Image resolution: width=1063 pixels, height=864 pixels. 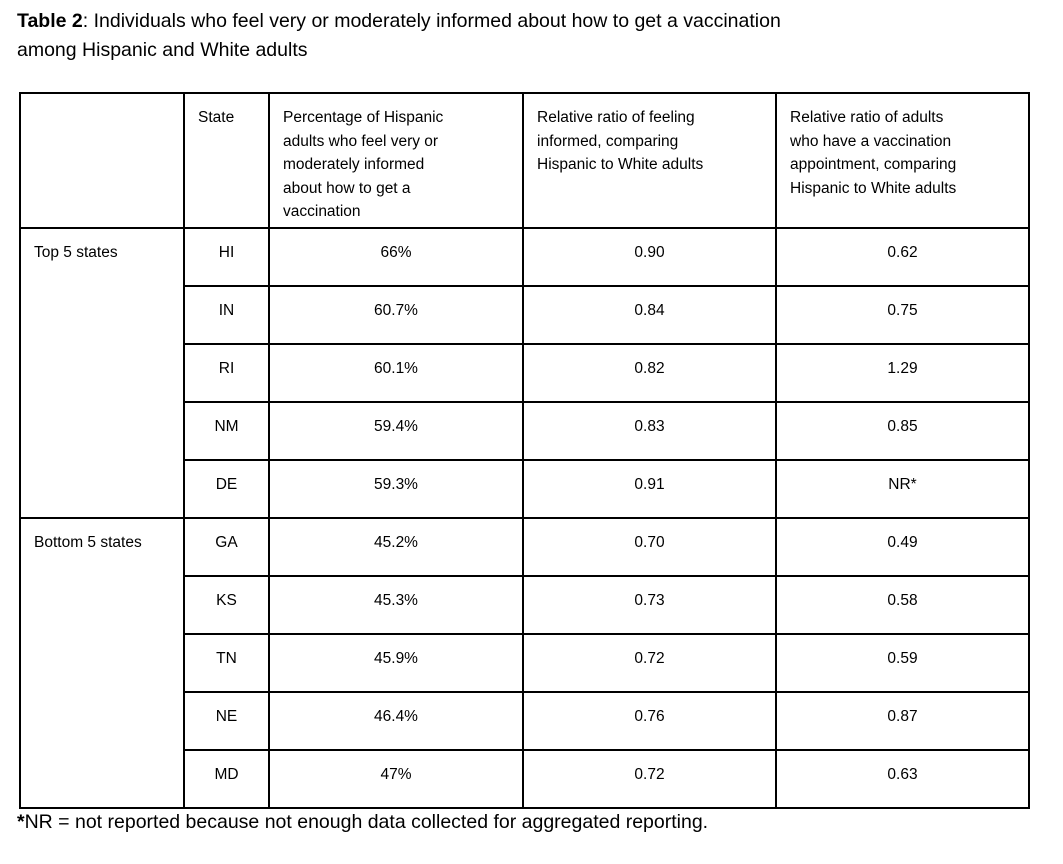 What do you see at coordinates (396, 605) in the screenshot?
I see `cell-percentage: 45.3%` at bounding box center [396, 605].